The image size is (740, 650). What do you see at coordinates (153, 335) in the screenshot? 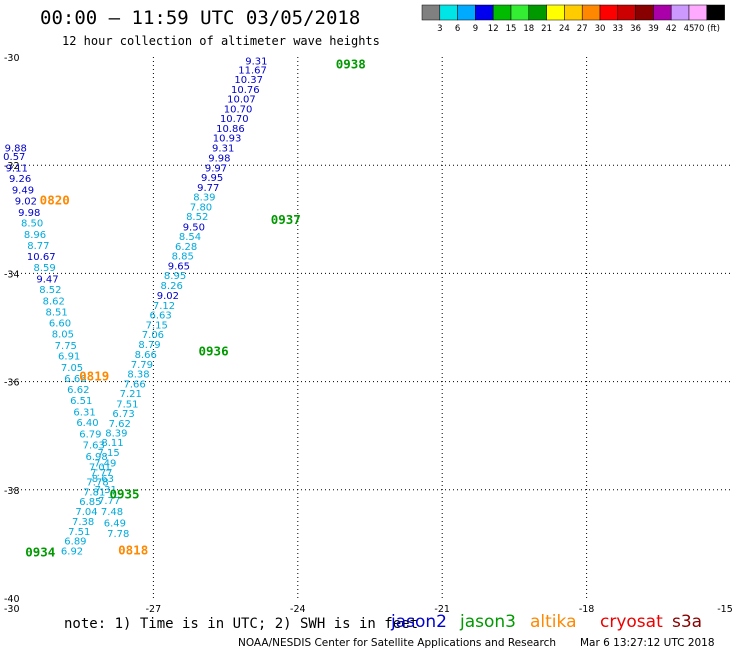
I see `wave-height-label: 7.06` at bounding box center [153, 335].